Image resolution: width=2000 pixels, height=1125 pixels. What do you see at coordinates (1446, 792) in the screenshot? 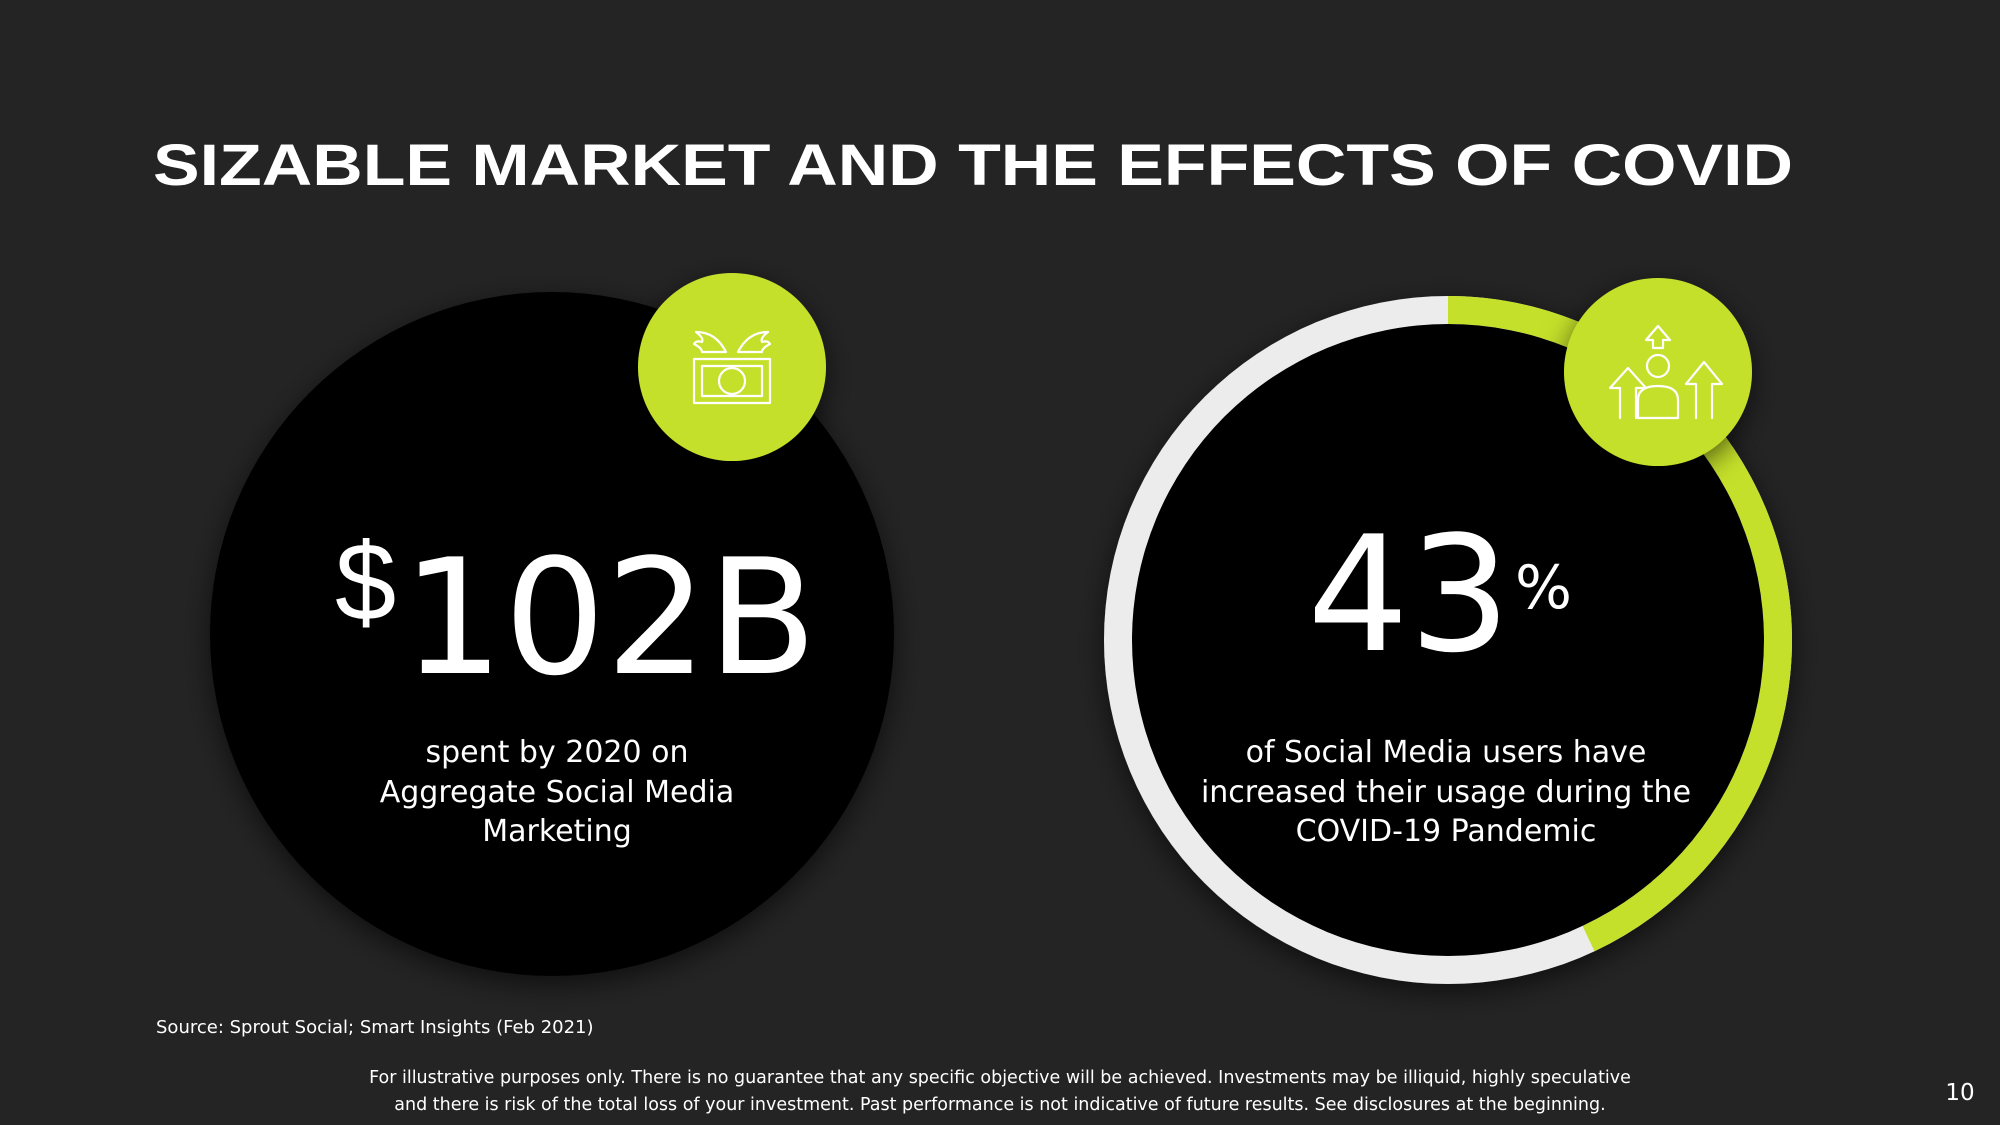
I see `stat-caption: increased their usage during the` at bounding box center [1446, 792].